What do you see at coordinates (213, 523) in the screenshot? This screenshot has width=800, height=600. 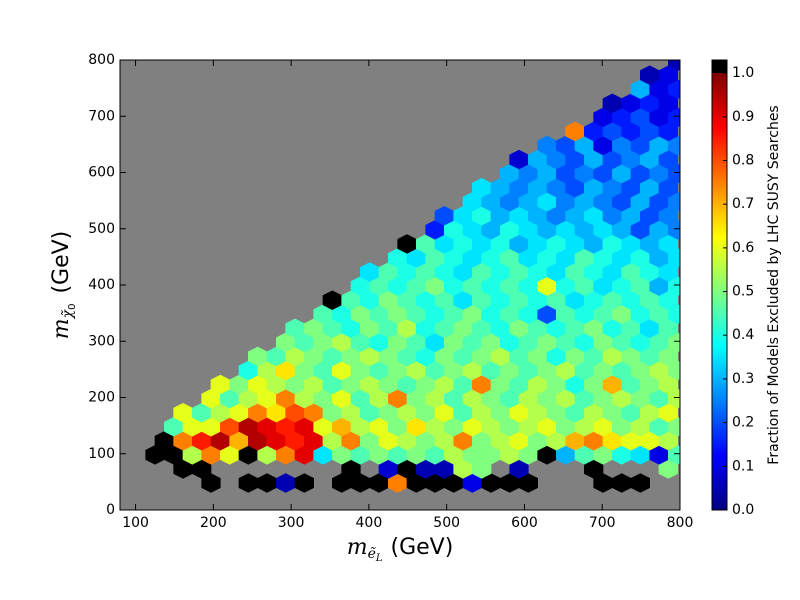 I see `x-tick-label: 200` at bounding box center [213, 523].